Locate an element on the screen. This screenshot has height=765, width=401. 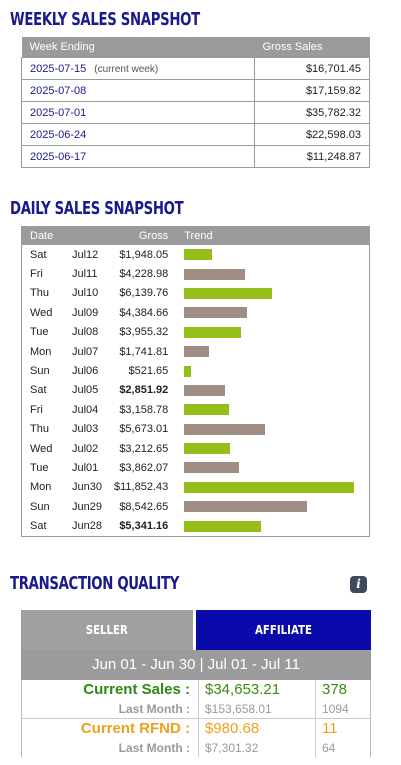
tab-affiliate: AFFILIATE is located at coordinates (283, 630).